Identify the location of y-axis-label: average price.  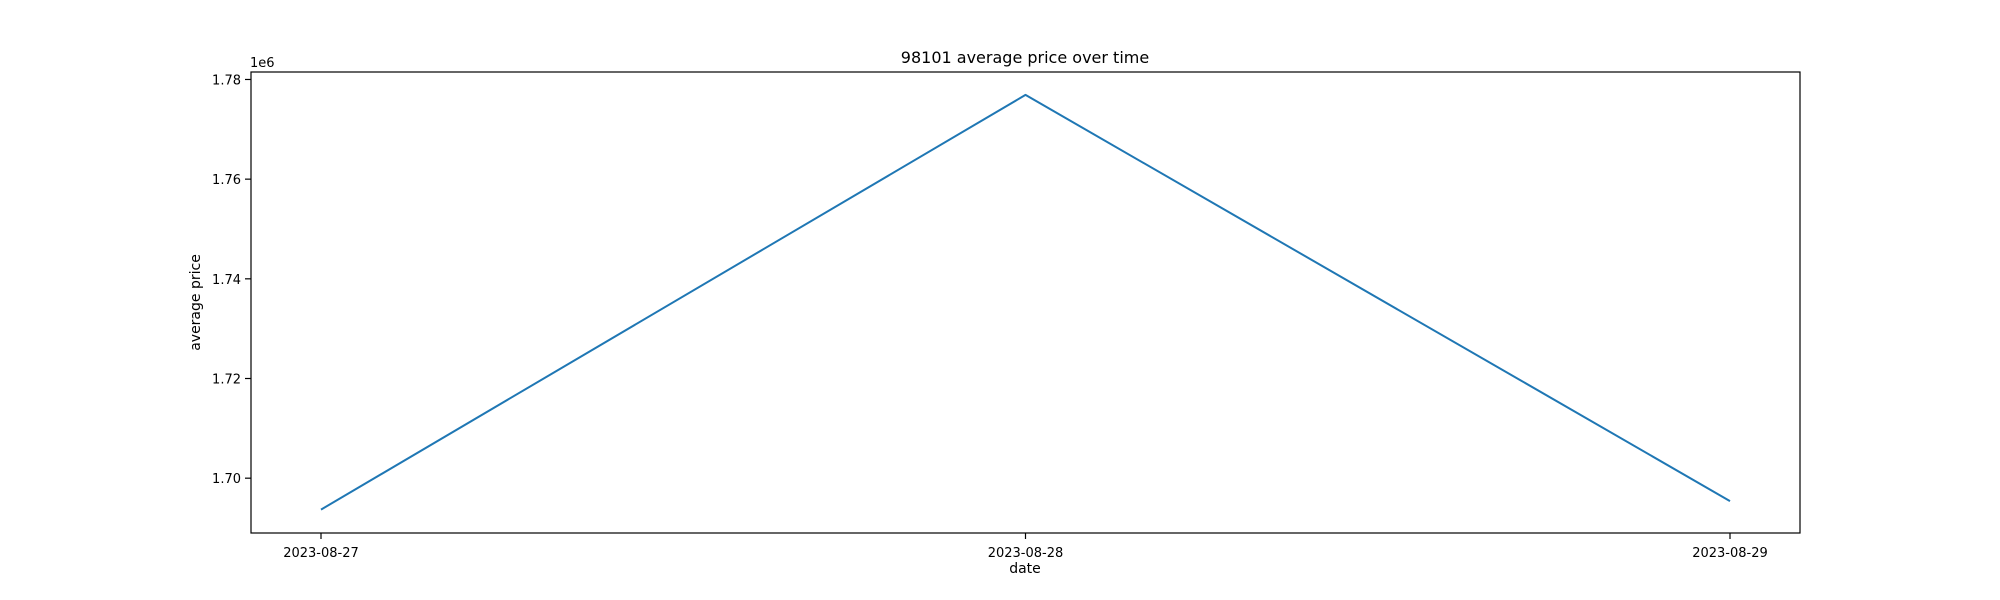
(196, 302).